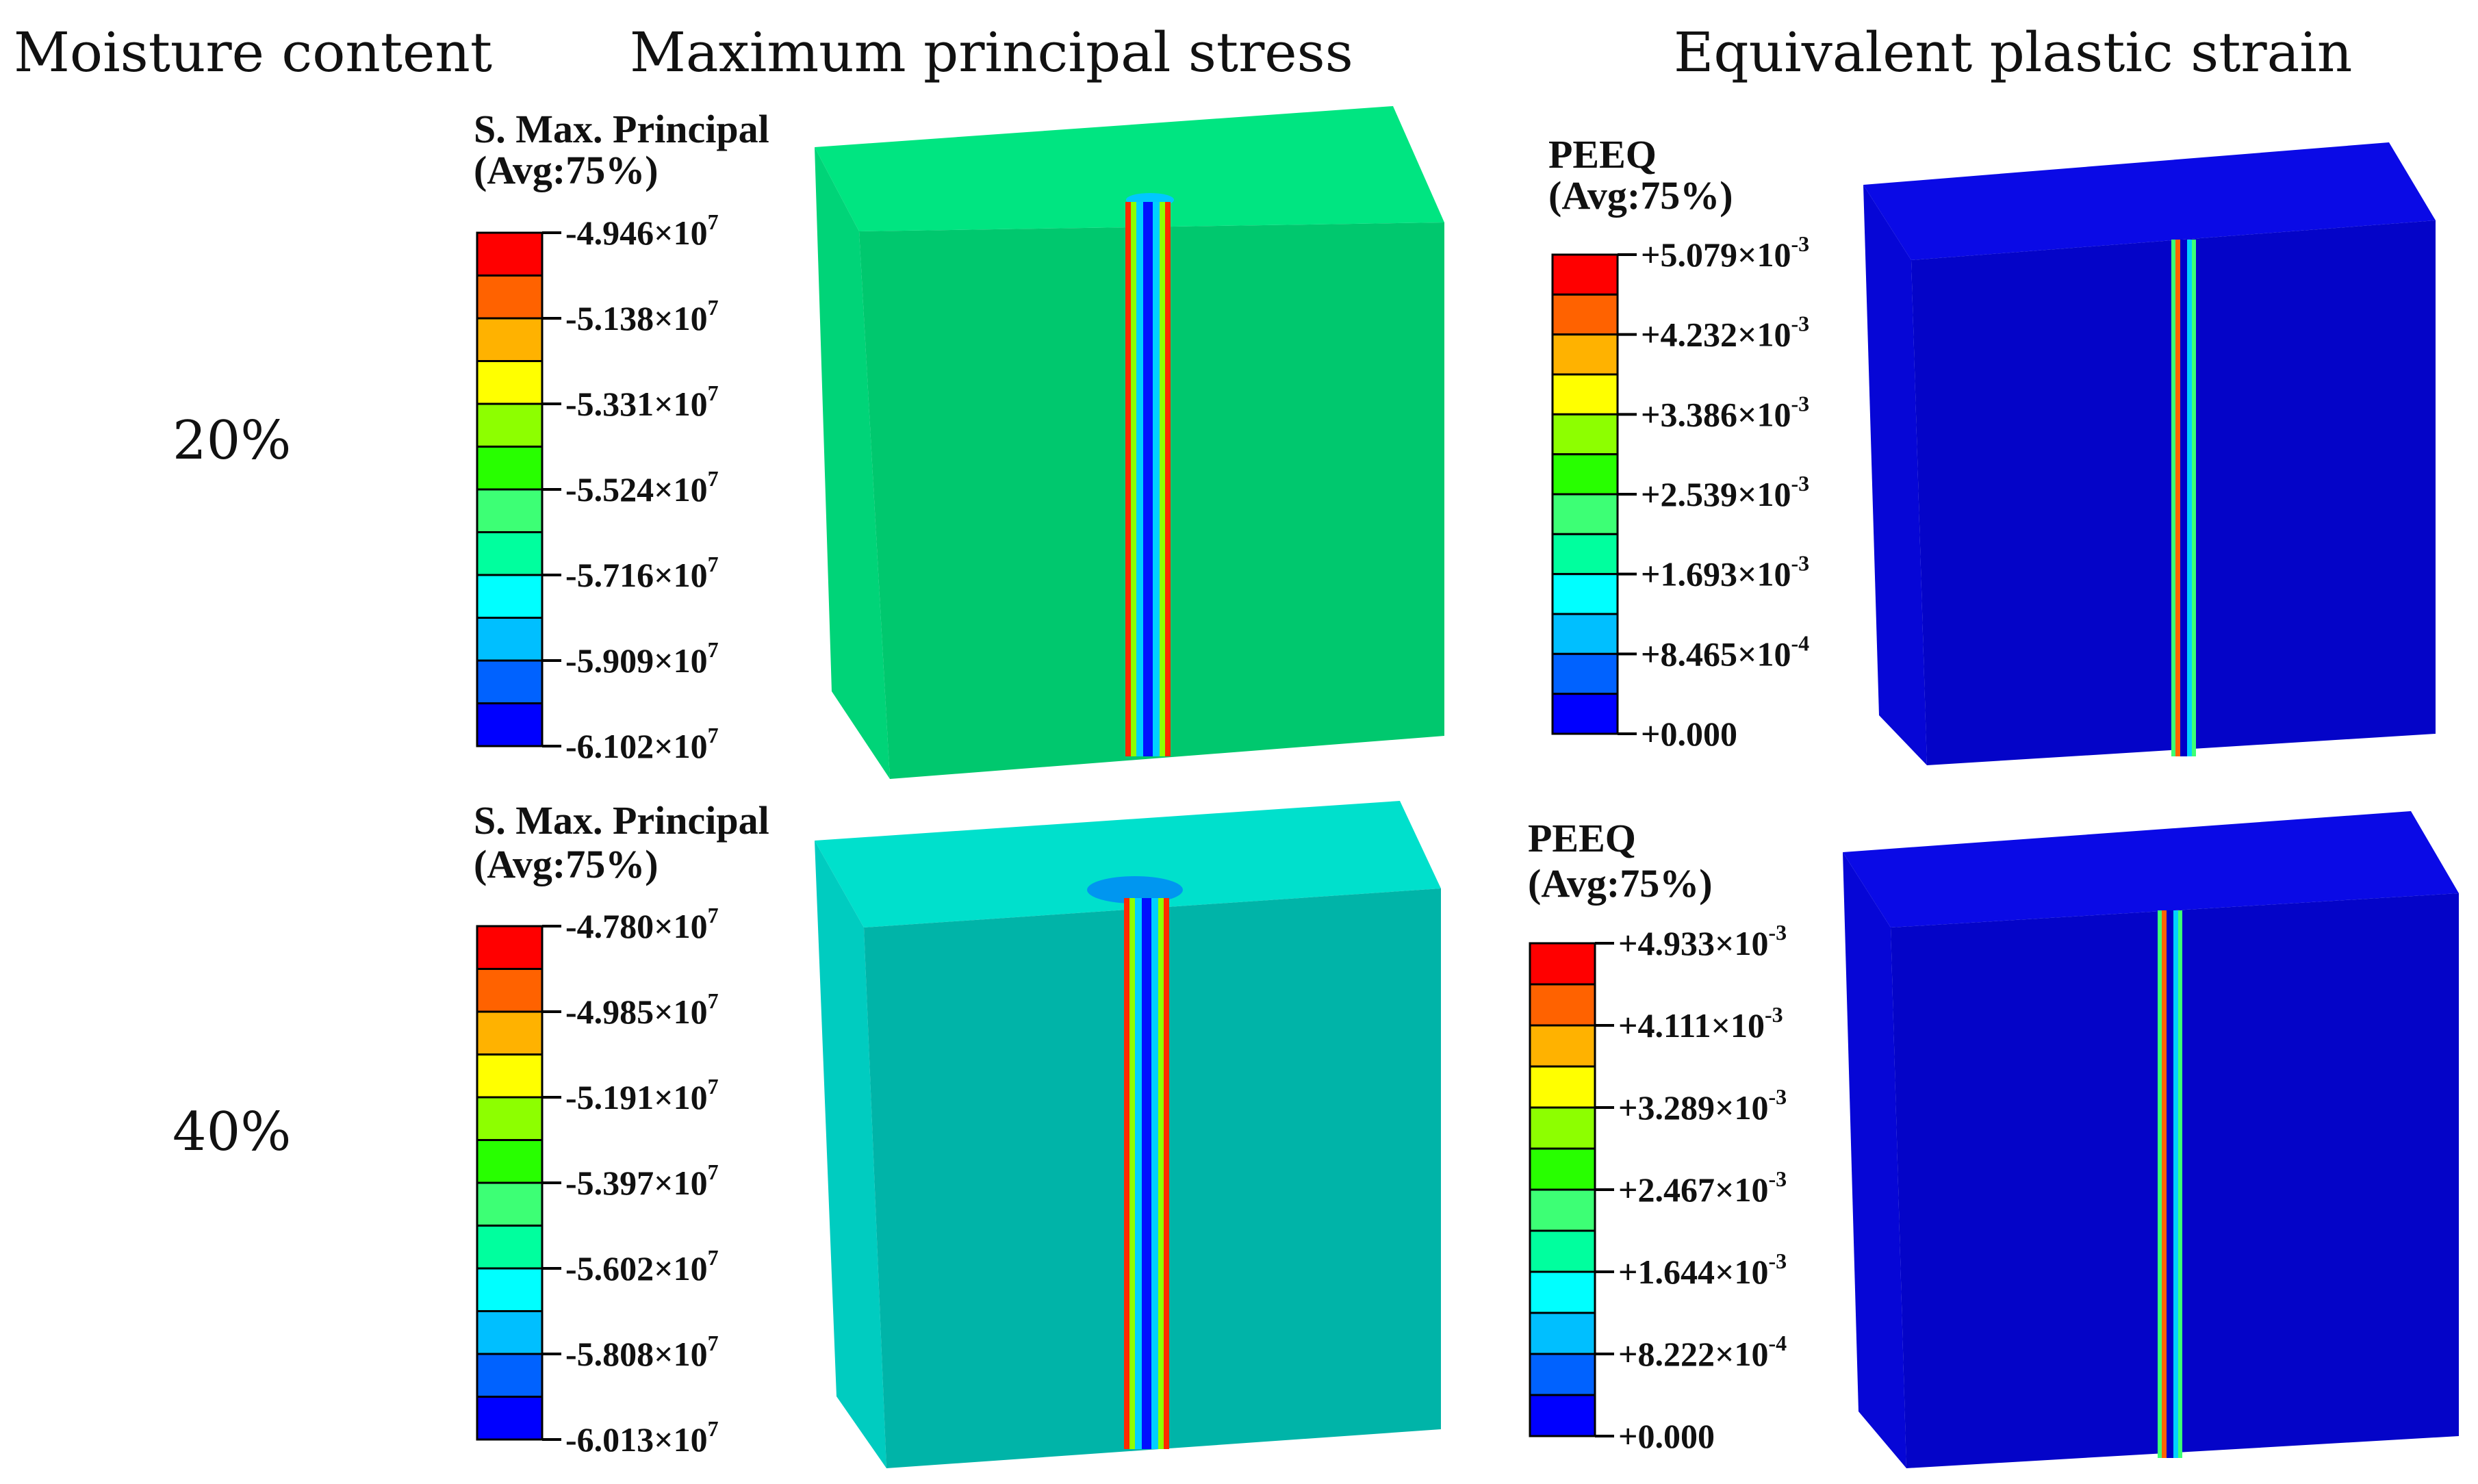 This screenshot has width=2478, height=1484. I want to click on colorbar-tick-label: +4.933×10-3, so click(1702, 941).